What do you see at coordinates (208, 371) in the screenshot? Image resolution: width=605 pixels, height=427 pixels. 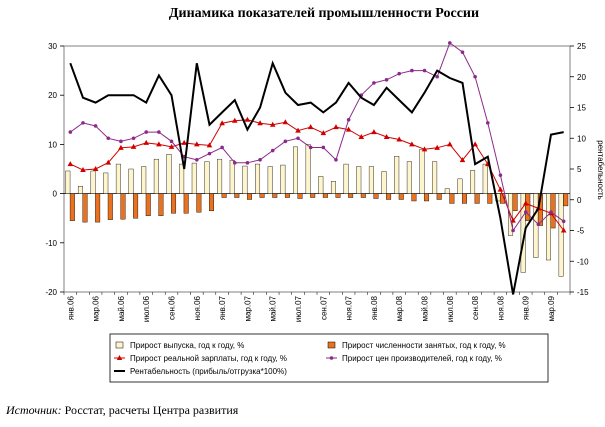 I see `legend-label: Рентабельность (прибыль/отгрузка*100%)` at bounding box center [208, 371].